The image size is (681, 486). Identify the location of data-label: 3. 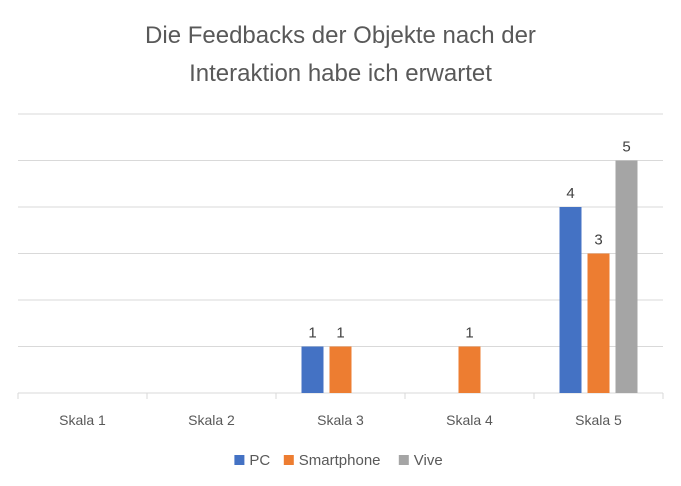
(598, 240).